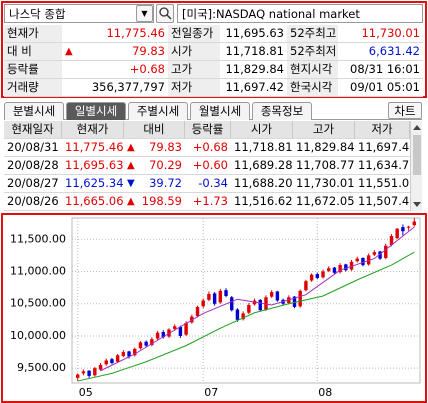  What do you see at coordinates (93, 166) in the screenshot?
I see `price-cell: 11,695.63` at bounding box center [93, 166].